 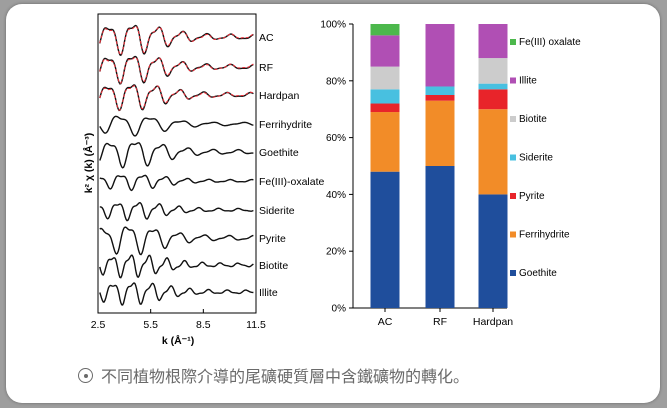 What do you see at coordinates (88, 163) in the screenshot?
I see `exafs-y-axis-label: k² χ (k) (Å⁻³)` at bounding box center [88, 163].